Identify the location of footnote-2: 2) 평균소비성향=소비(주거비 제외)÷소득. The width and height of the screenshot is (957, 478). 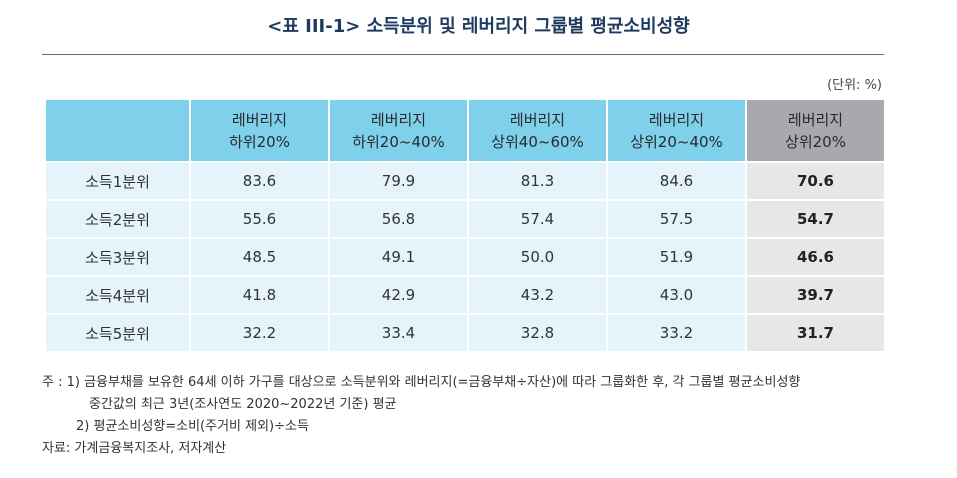
(192, 426).